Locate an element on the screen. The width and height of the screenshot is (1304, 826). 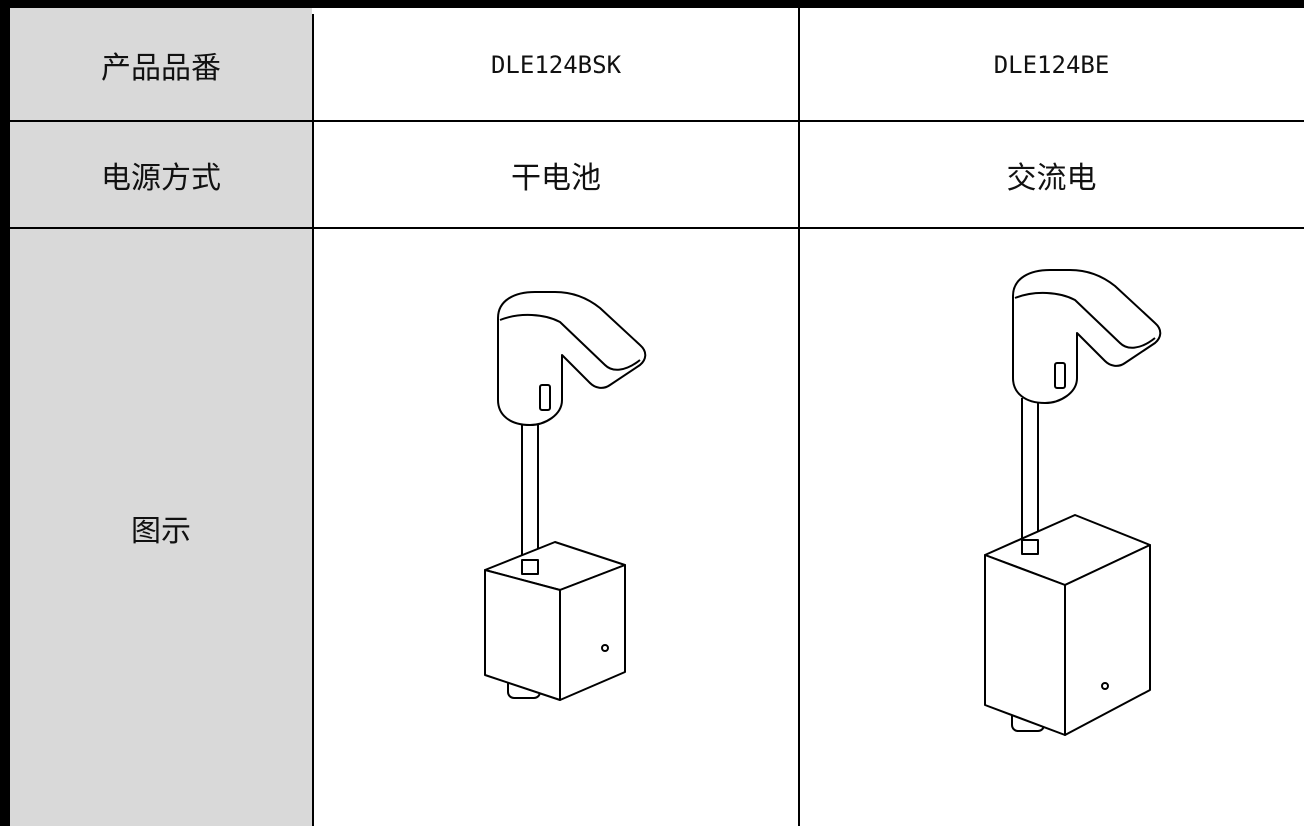
cell: 交流电 is located at coordinates (1051, 178).